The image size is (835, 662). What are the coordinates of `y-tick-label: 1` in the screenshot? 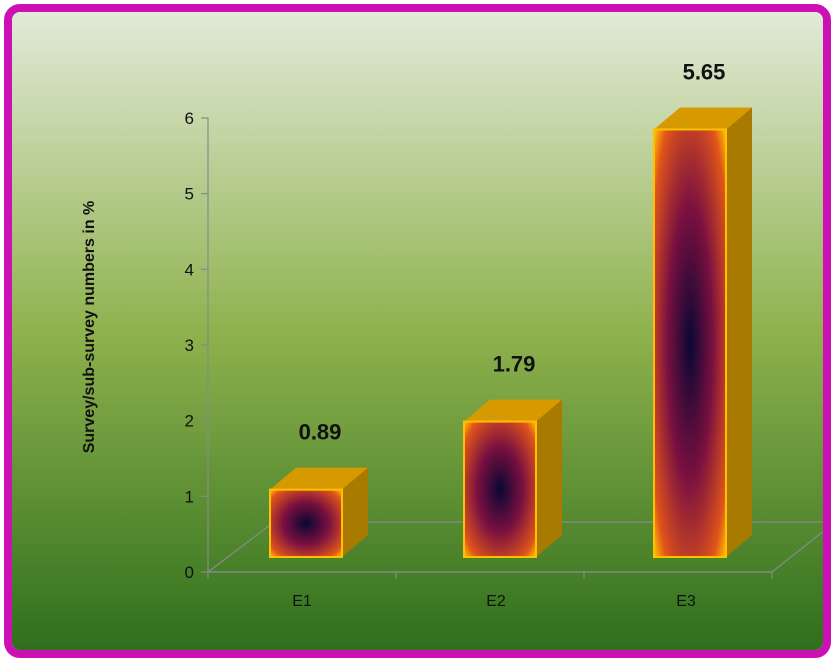 It's located at (189, 496).